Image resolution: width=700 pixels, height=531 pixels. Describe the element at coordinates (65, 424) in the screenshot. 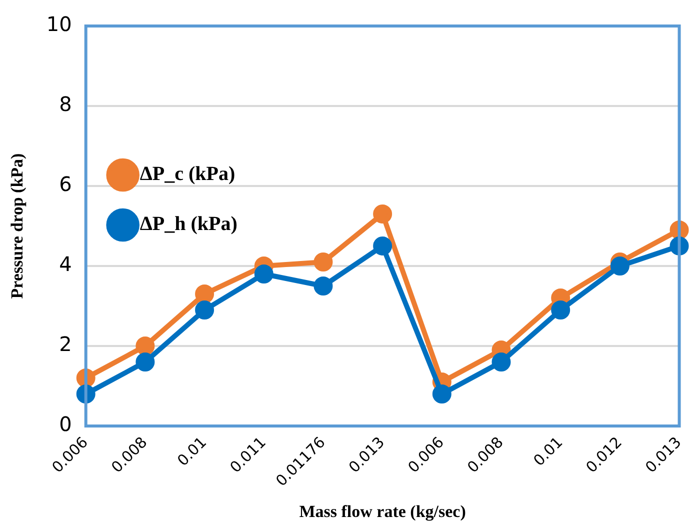

I see `y-tick-label: 0` at that location.